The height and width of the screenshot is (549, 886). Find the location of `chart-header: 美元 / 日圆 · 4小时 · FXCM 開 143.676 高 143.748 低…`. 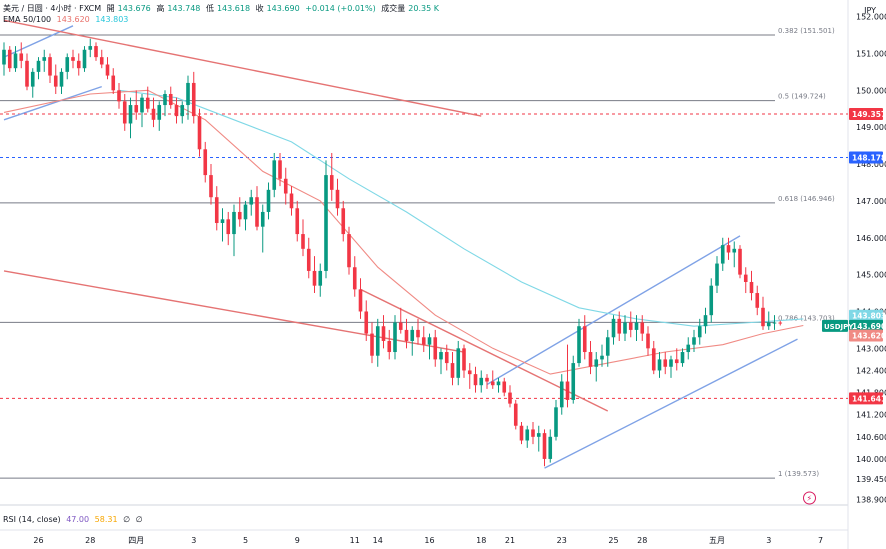

chart-header: 美元 / 日圆 · 4小时 · FXCM 開 143.676 高 143.748 低… is located at coordinates (222, 8).